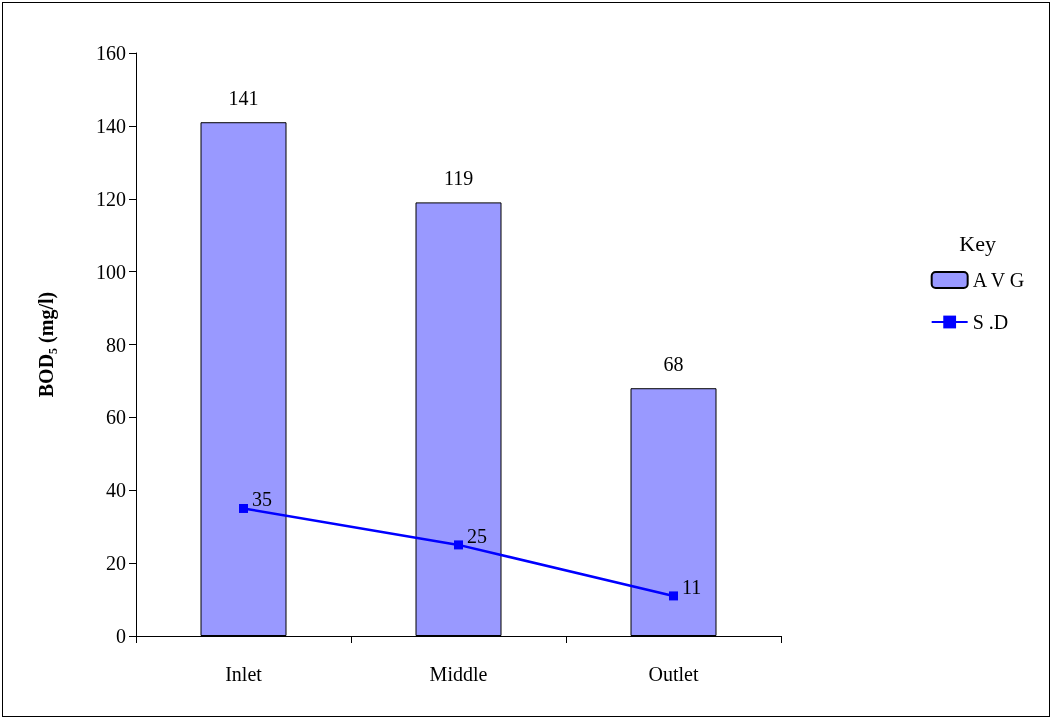  Describe the element at coordinates (111, 198) in the screenshot. I see `y-tick-label: 120` at that location.